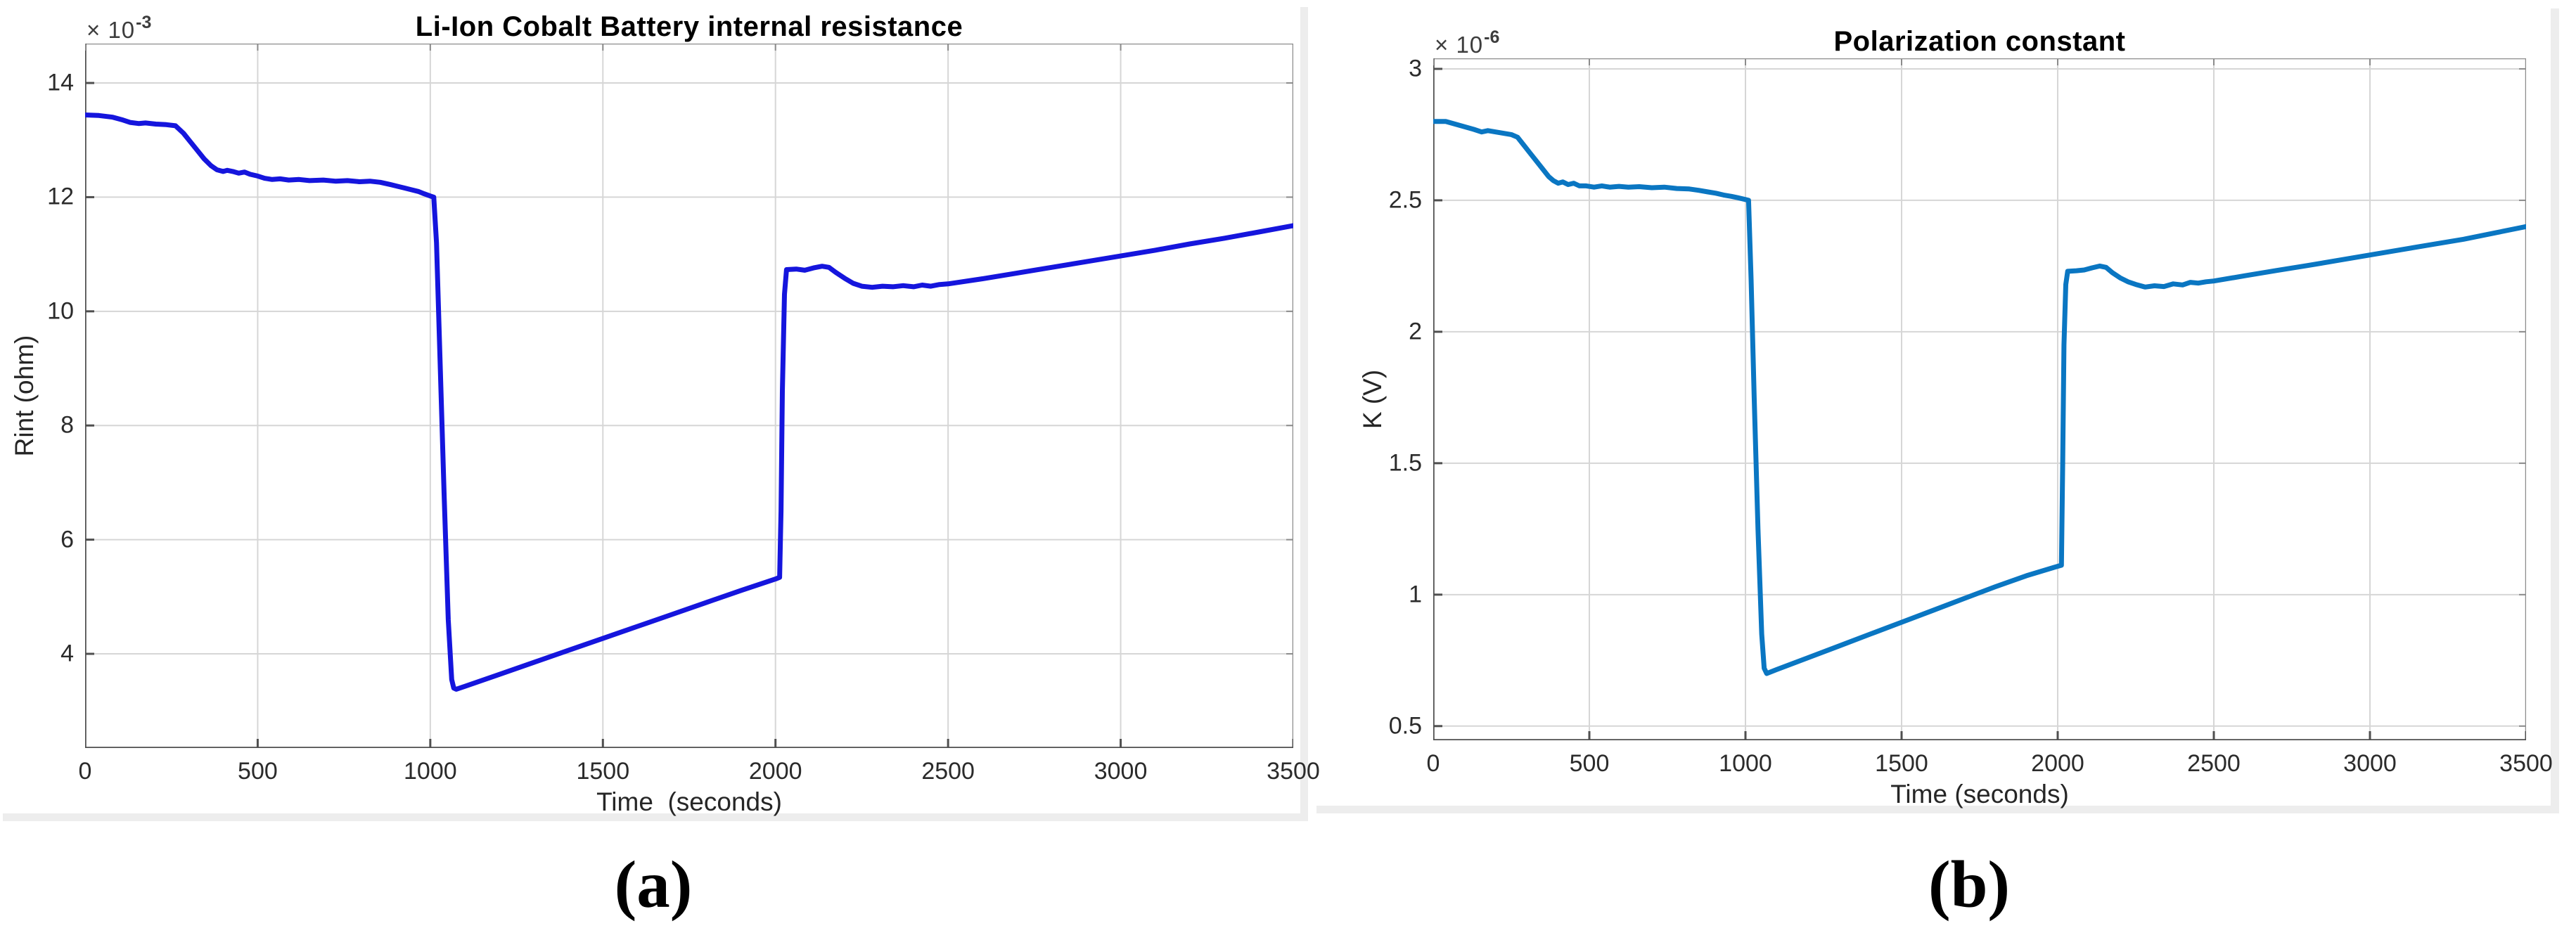  What do you see at coordinates (67, 425) in the screenshot?
I see `y-tick-label: 8` at bounding box center [67, 425].